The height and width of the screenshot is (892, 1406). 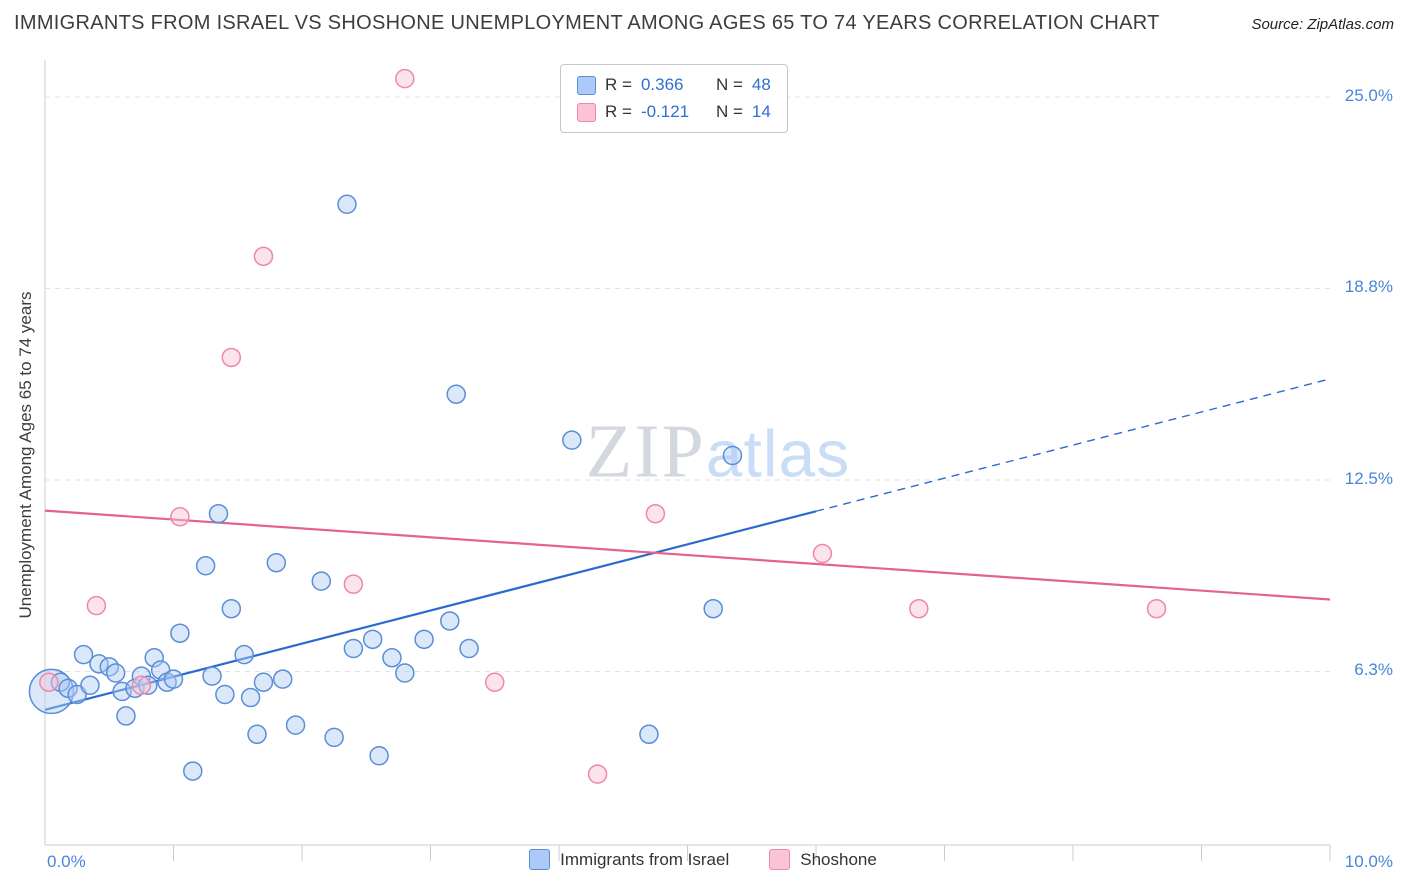 I want to click on y-tick-18-8: 18.8%, so click(x=1368, y=286).